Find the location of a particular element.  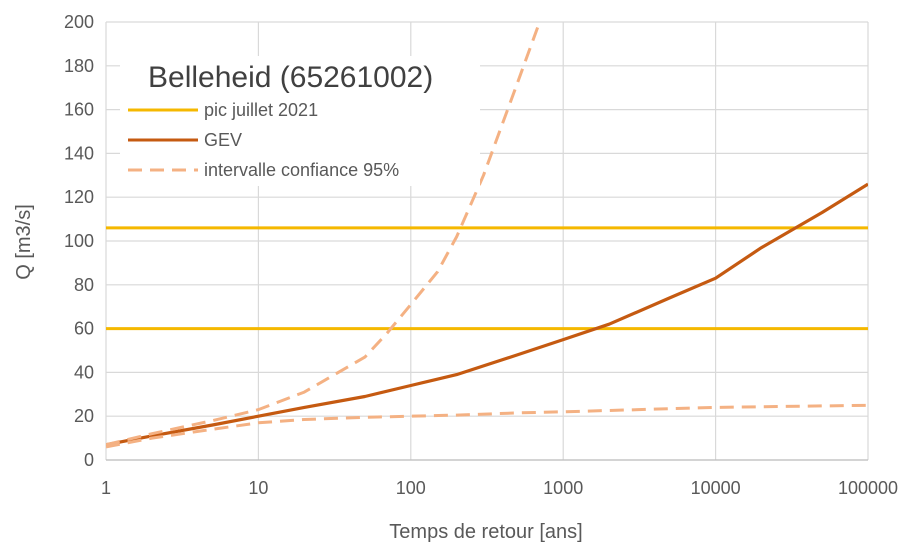

y-tick-label: 40 is located at coordinates (84, 372).